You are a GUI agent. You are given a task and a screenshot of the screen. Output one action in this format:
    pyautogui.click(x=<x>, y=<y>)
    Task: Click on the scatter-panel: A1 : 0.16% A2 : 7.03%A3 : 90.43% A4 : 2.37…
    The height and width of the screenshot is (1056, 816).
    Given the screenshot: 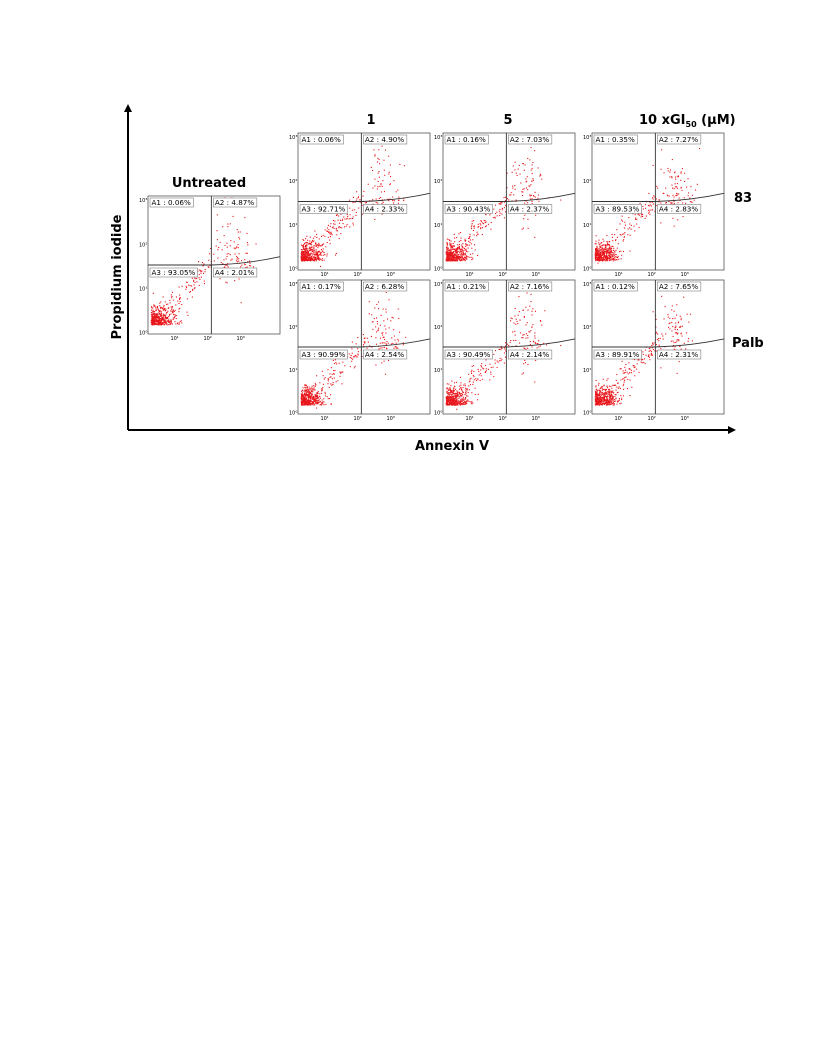 What is the action you would take?
    pyautogui.click(x=505, y=205)
    